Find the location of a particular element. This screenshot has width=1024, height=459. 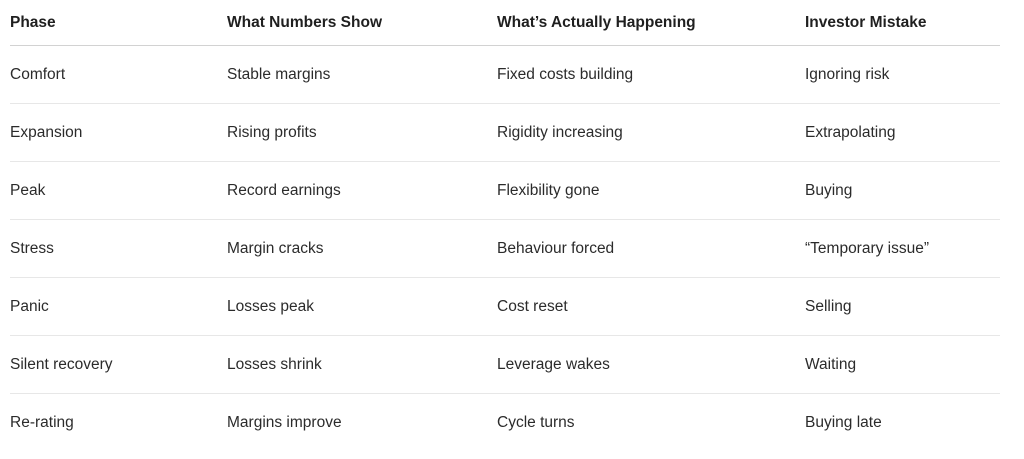

cell-happening: Fixed costs building is located at coordinates (651, 74).